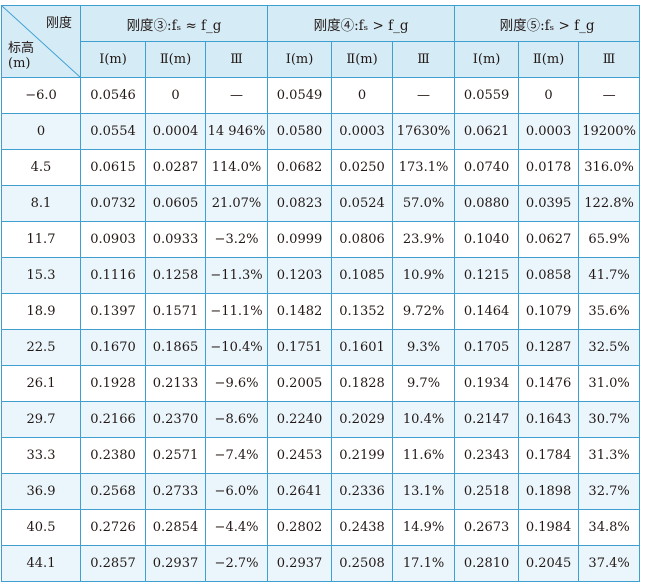 The width and height of the screenshot is (646, 582). Describe the element at coordinates (362, 167) in the screenshot. I see `value-cell: 0.0250` at that location.